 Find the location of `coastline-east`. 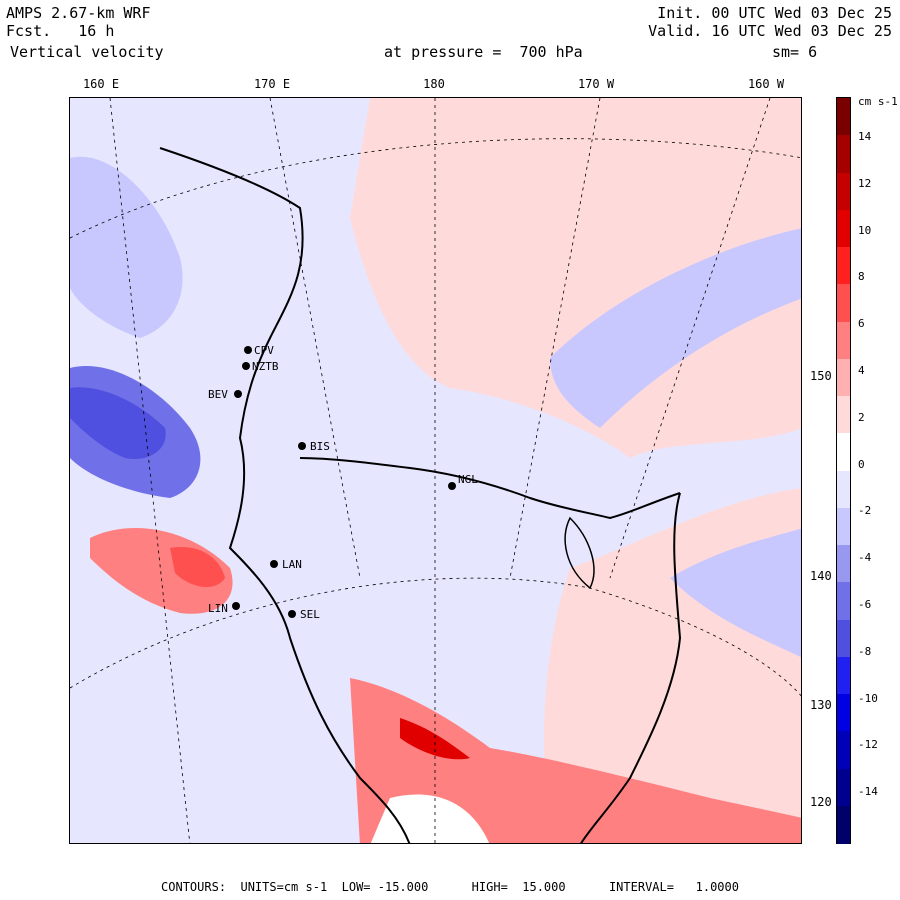

coastline-east is located at coordinates (631, 667).